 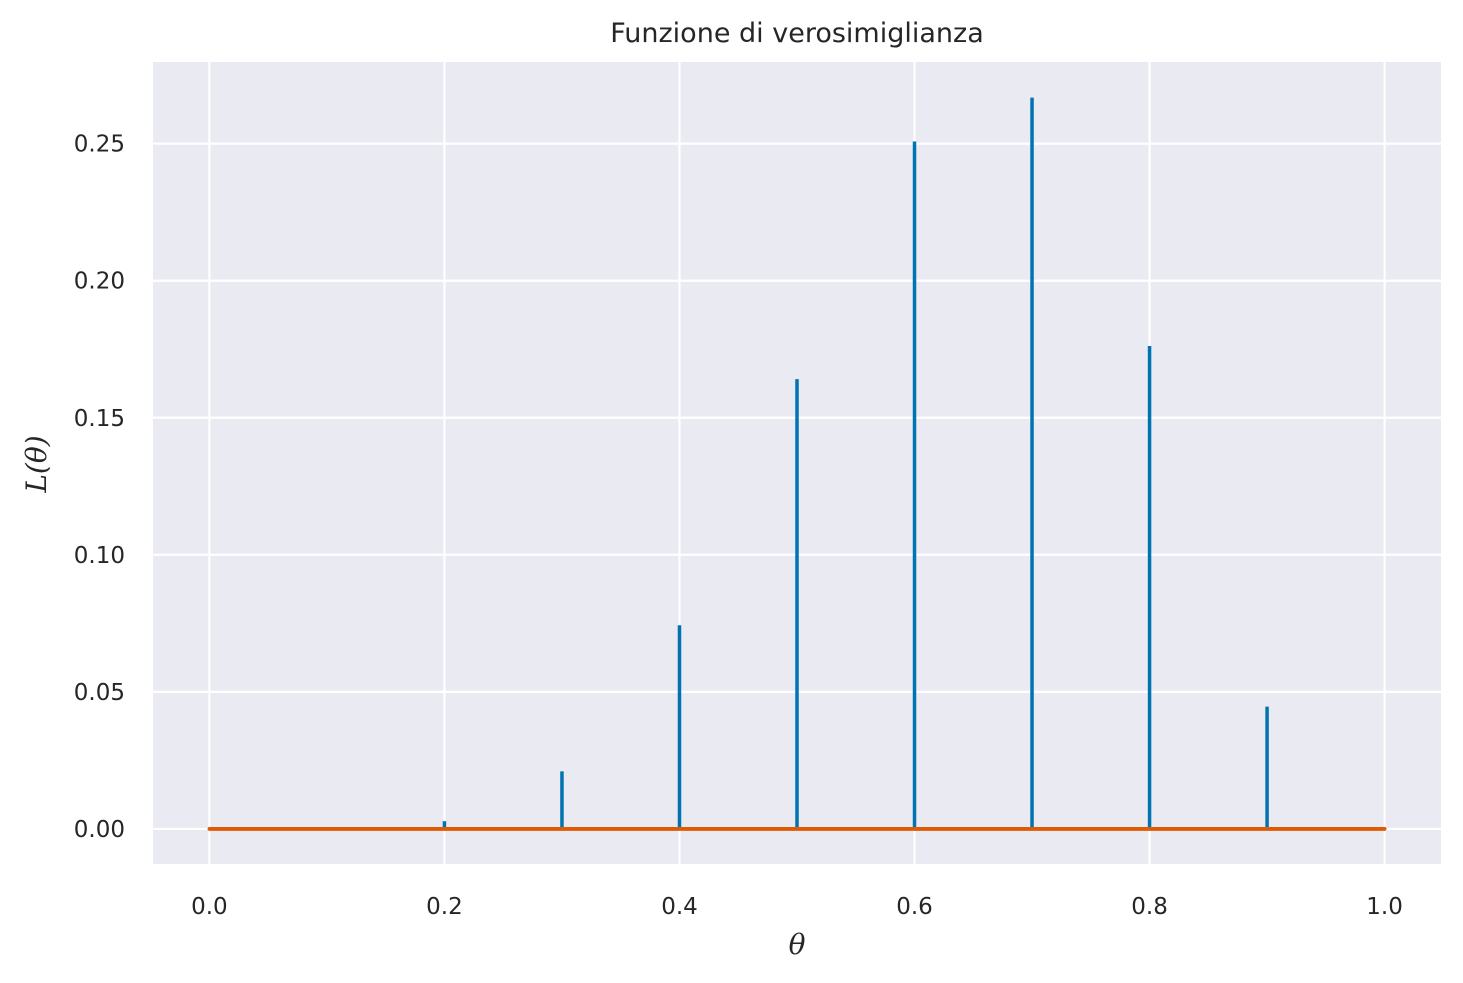 I want to click on y-tick-label: 0.05, so click(x=99, y=693).